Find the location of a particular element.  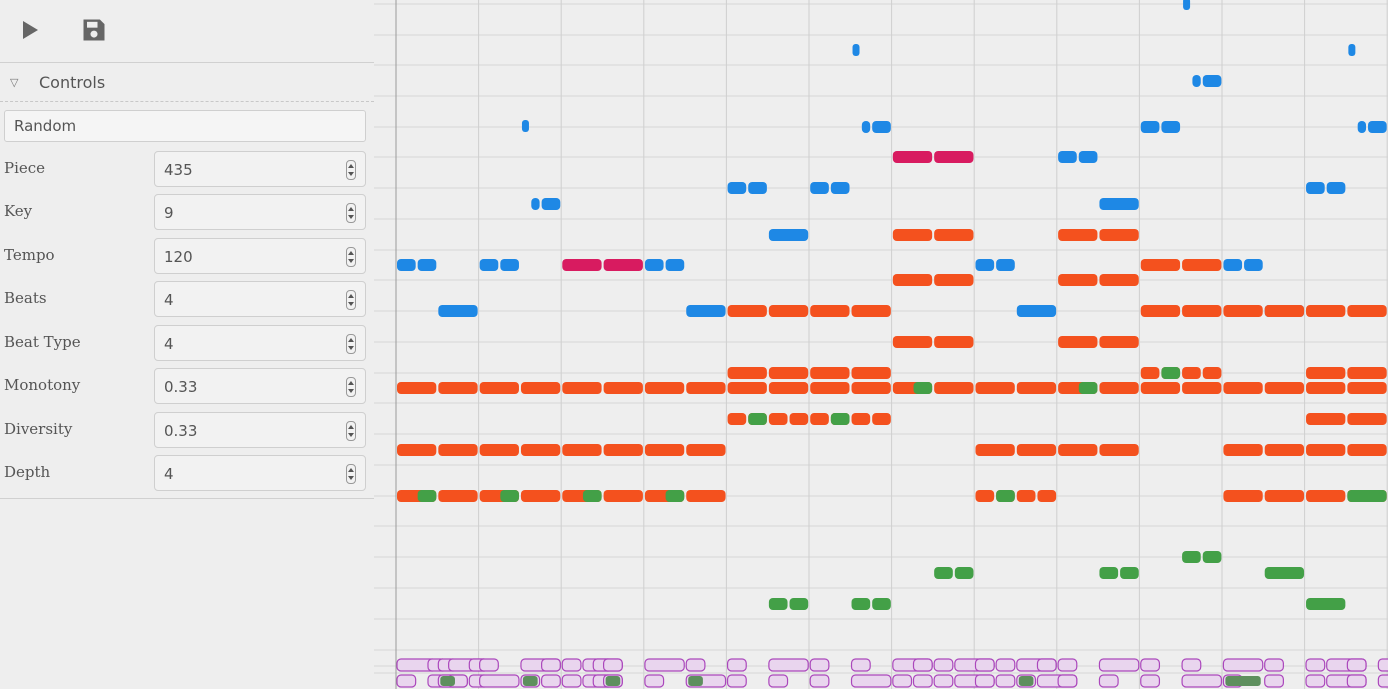

piece-input: 435 is located at coordinates (260, 169).